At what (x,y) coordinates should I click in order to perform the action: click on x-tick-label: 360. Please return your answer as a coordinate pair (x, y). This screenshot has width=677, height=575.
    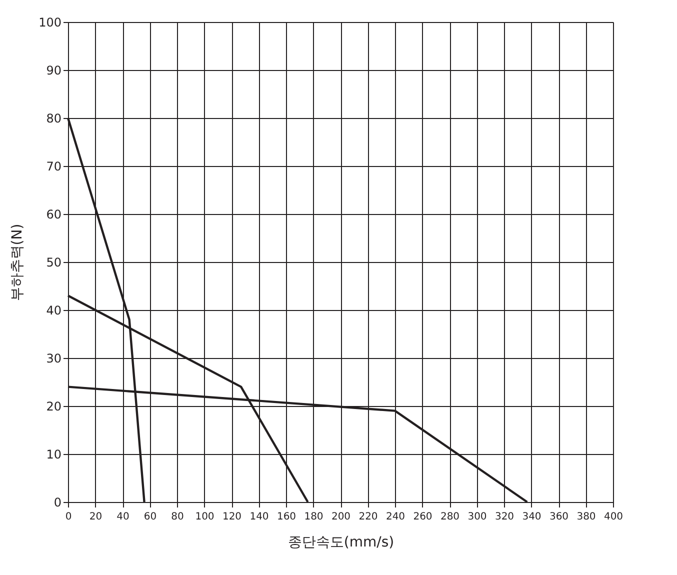
    Looking at the image, I should click on (559, 517).